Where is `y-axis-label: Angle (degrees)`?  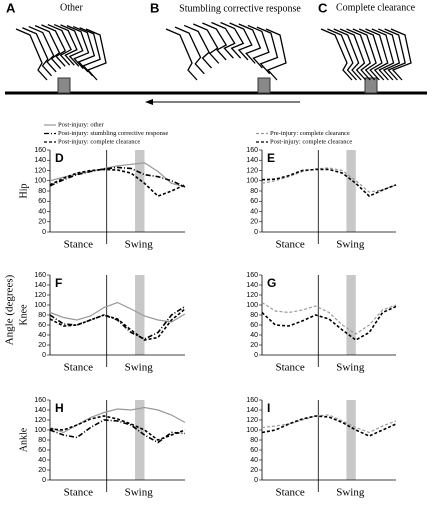
y-axis-label: Angle (degrees) is located at coordinates (10, 309).